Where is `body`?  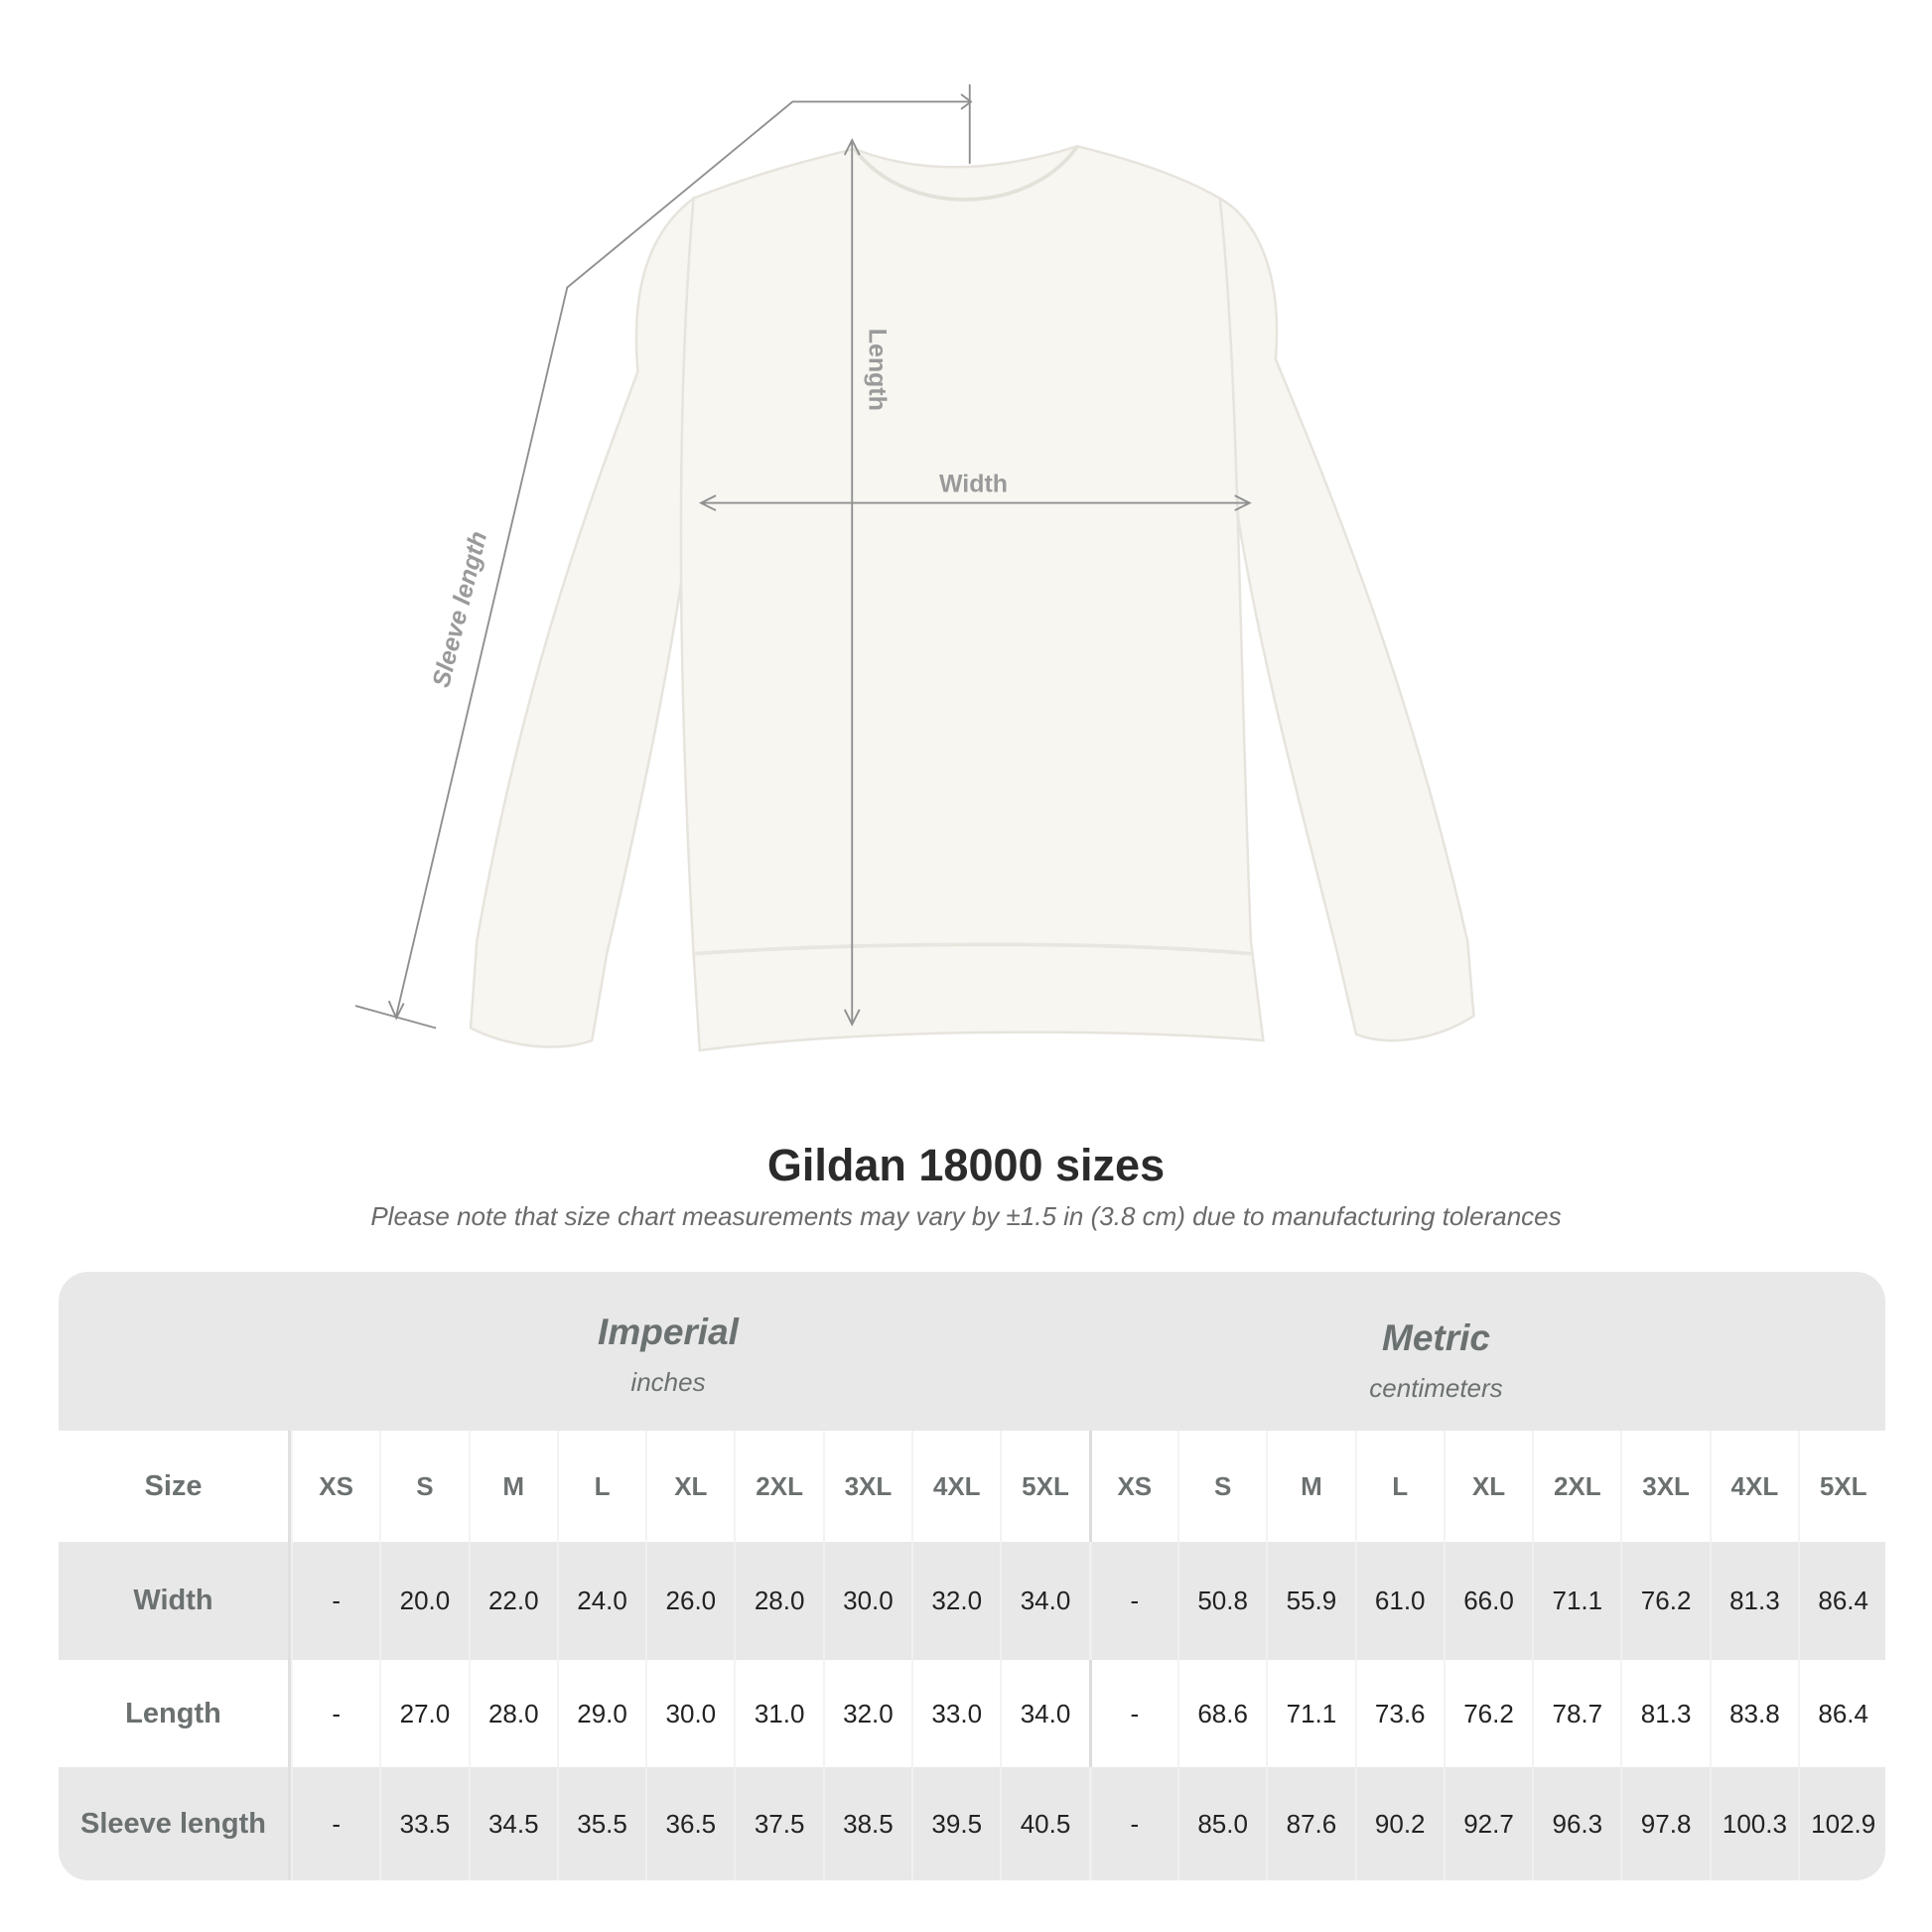
body is located at coordinates (972, 598).